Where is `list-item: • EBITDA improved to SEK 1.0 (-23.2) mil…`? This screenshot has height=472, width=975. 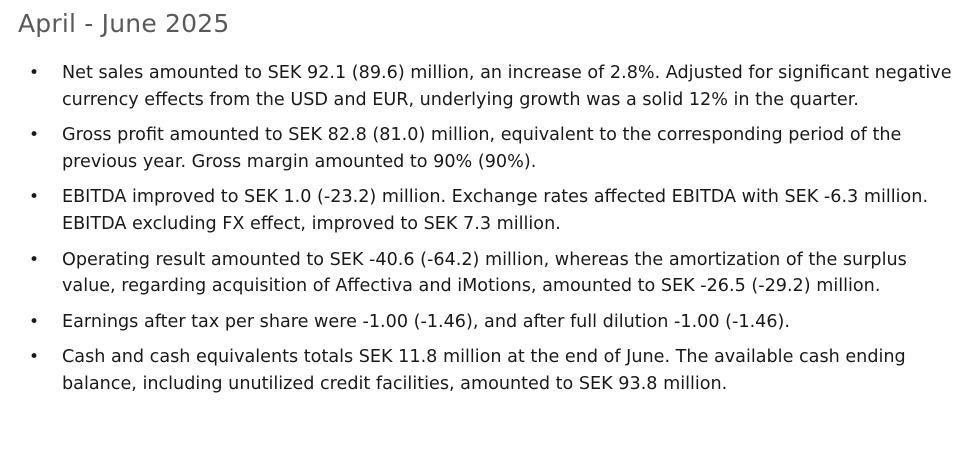
list-item: • EBITDA improved to SEK 1.0 (-23.2) mil… is located at coordinates (487, 210).